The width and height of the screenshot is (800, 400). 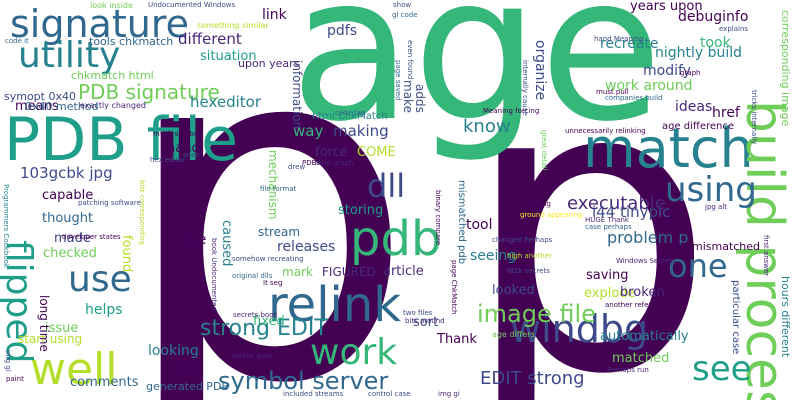 I want to click on word: first answer, so click(x=765, y=255).